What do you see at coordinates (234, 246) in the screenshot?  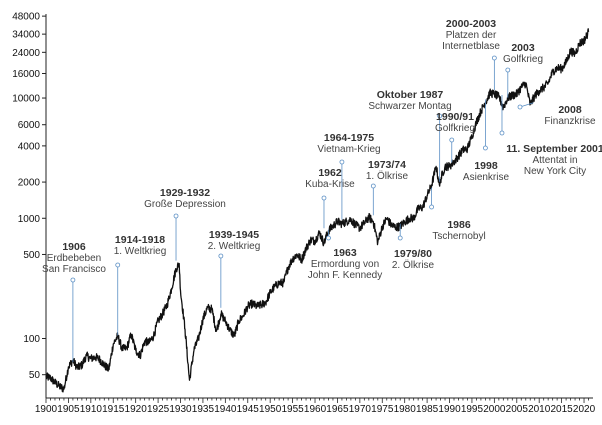 I see `annotation-text: 2. Weltkrieg` at bounding box center [234, 246].